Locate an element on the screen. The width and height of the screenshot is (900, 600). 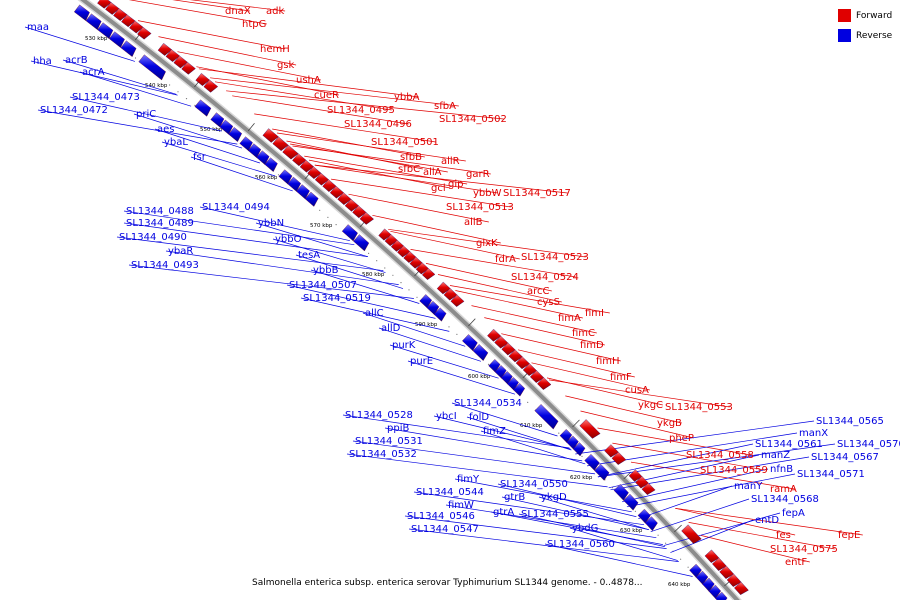
reverse-gene-label-fold: folD is located at coordinates (479, 417).